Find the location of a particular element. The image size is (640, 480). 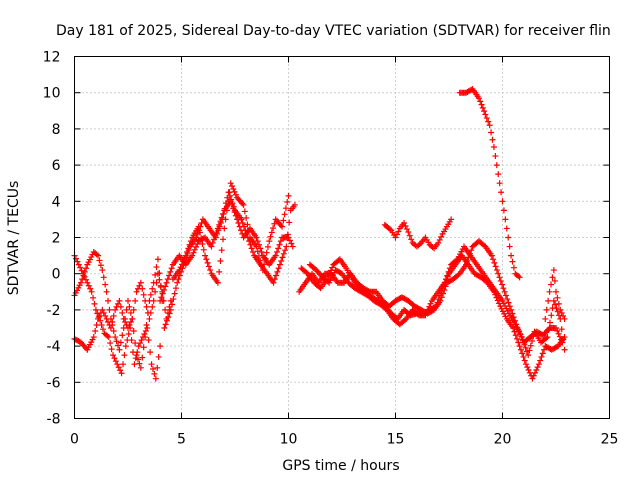

y-axis-label: SDTVAR / TECUs is located at coordinates (14, 238).